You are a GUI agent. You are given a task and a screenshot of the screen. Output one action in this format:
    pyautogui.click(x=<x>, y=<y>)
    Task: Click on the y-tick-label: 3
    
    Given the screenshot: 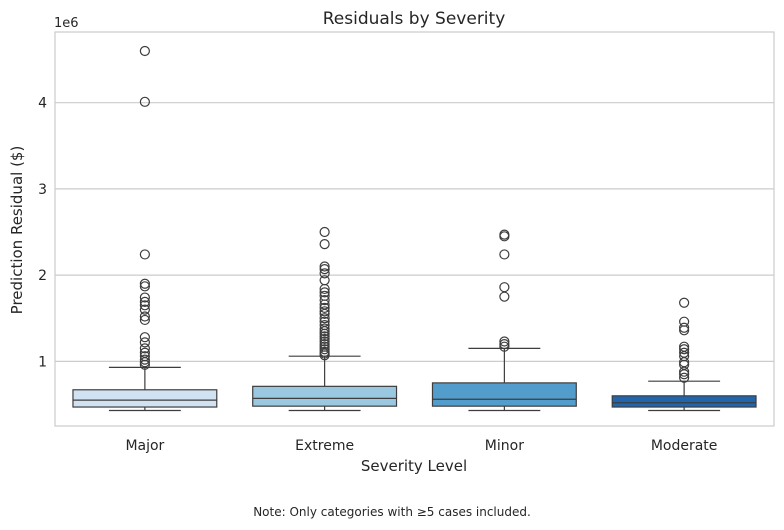 What is the action you would take?
    pyautogui.click(x=42, y=190)
    